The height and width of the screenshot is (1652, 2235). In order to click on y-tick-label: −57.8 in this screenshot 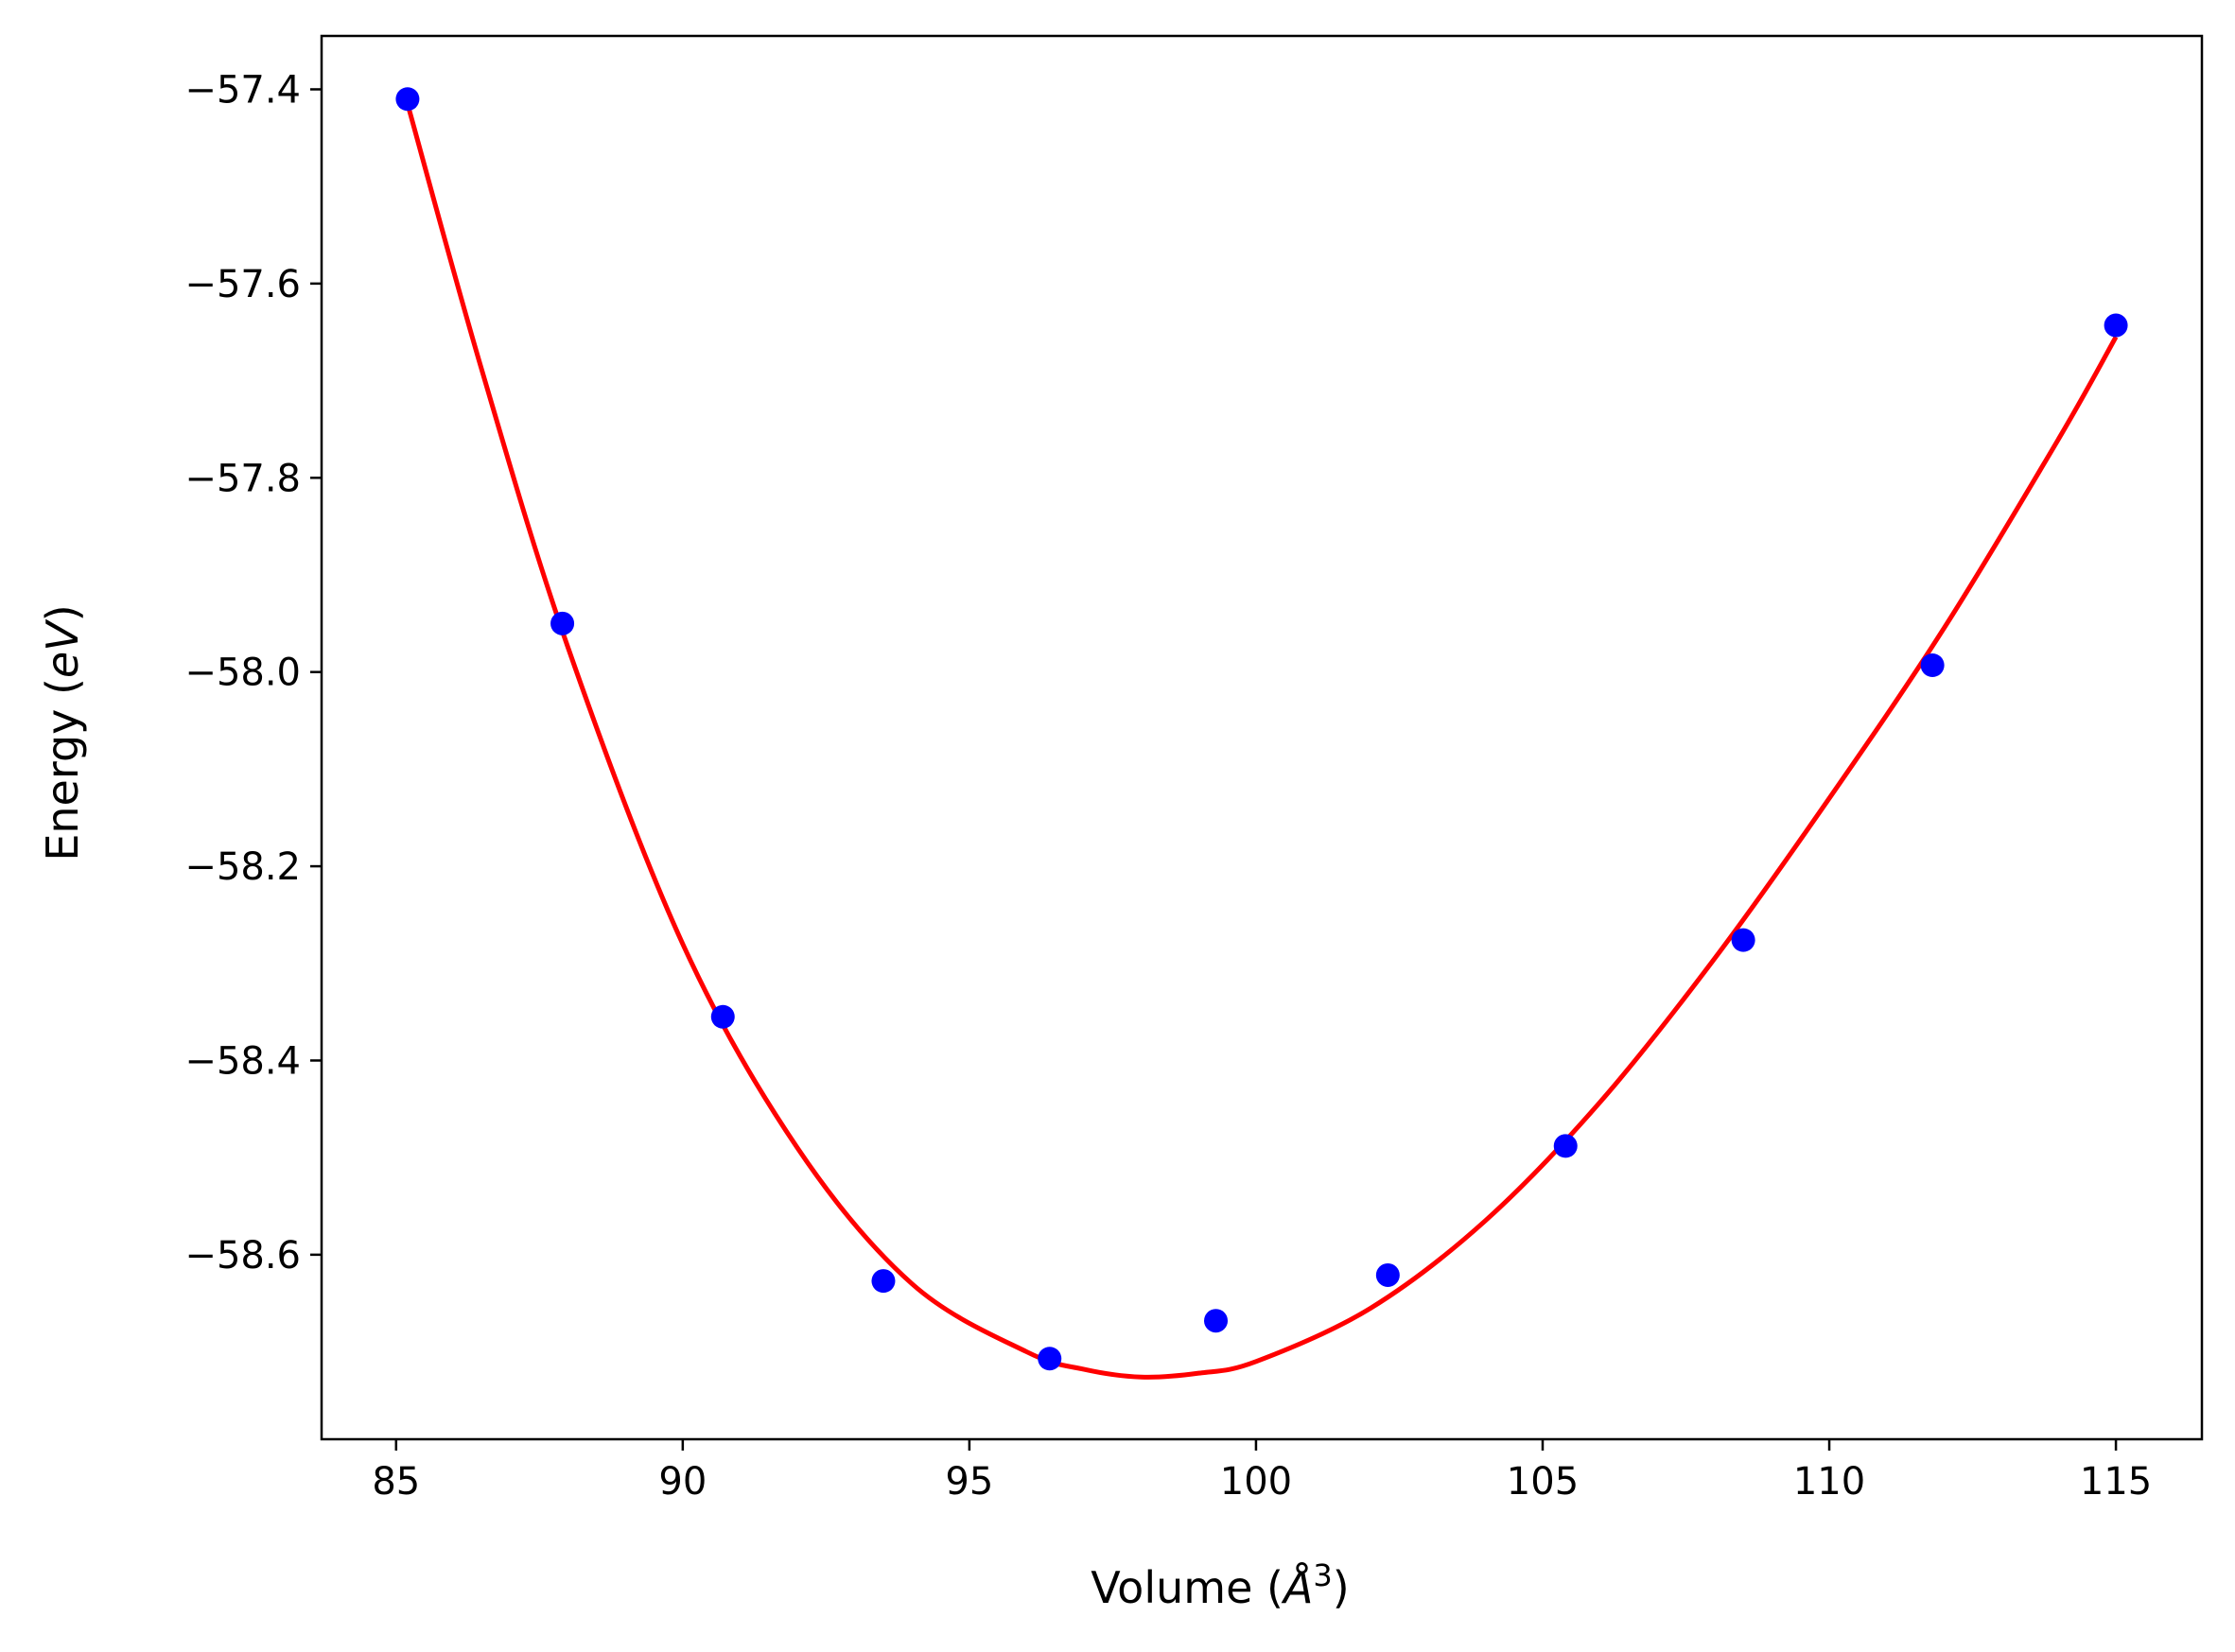, I will do `click(242, 479)`.